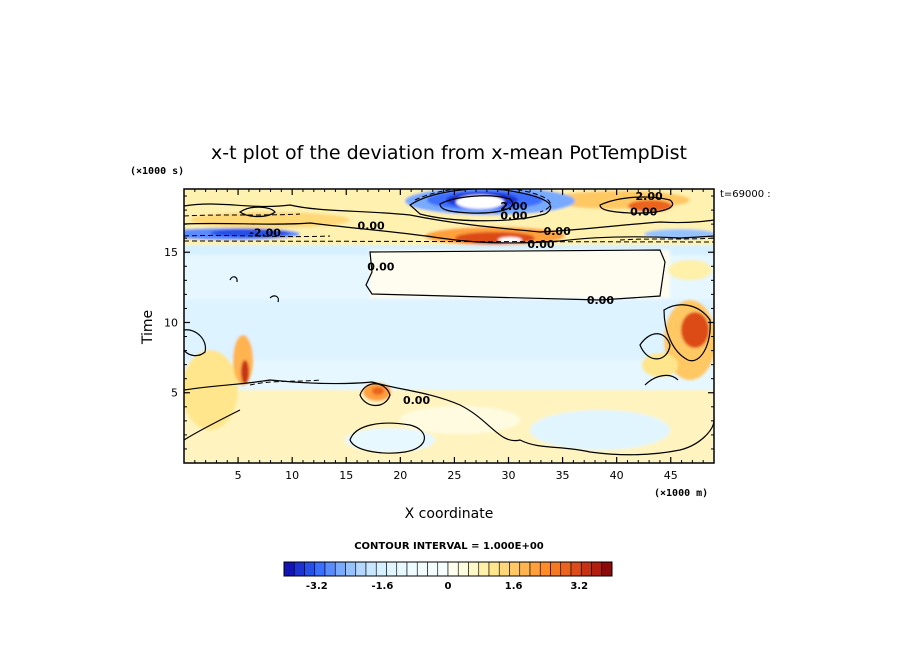  Describe the element at coordinates (681, 493) in the screenshot. I see `x-unit-label: (×1000 m)` at that location.